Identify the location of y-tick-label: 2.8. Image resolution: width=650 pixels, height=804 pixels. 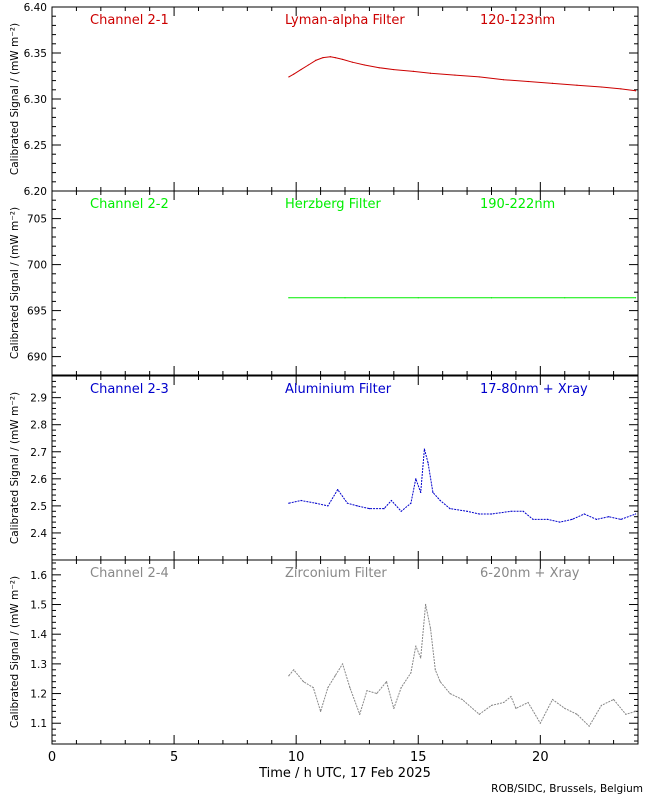
(38, 426).